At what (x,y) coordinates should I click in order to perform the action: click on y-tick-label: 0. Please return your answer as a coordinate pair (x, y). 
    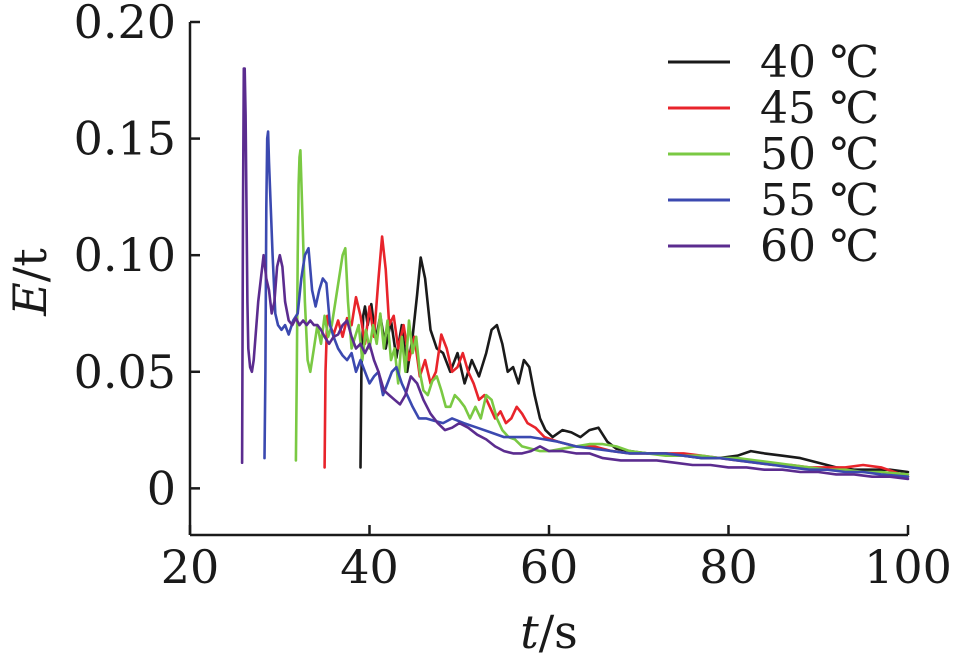
    Looking at the image, I should click on (161, 488).